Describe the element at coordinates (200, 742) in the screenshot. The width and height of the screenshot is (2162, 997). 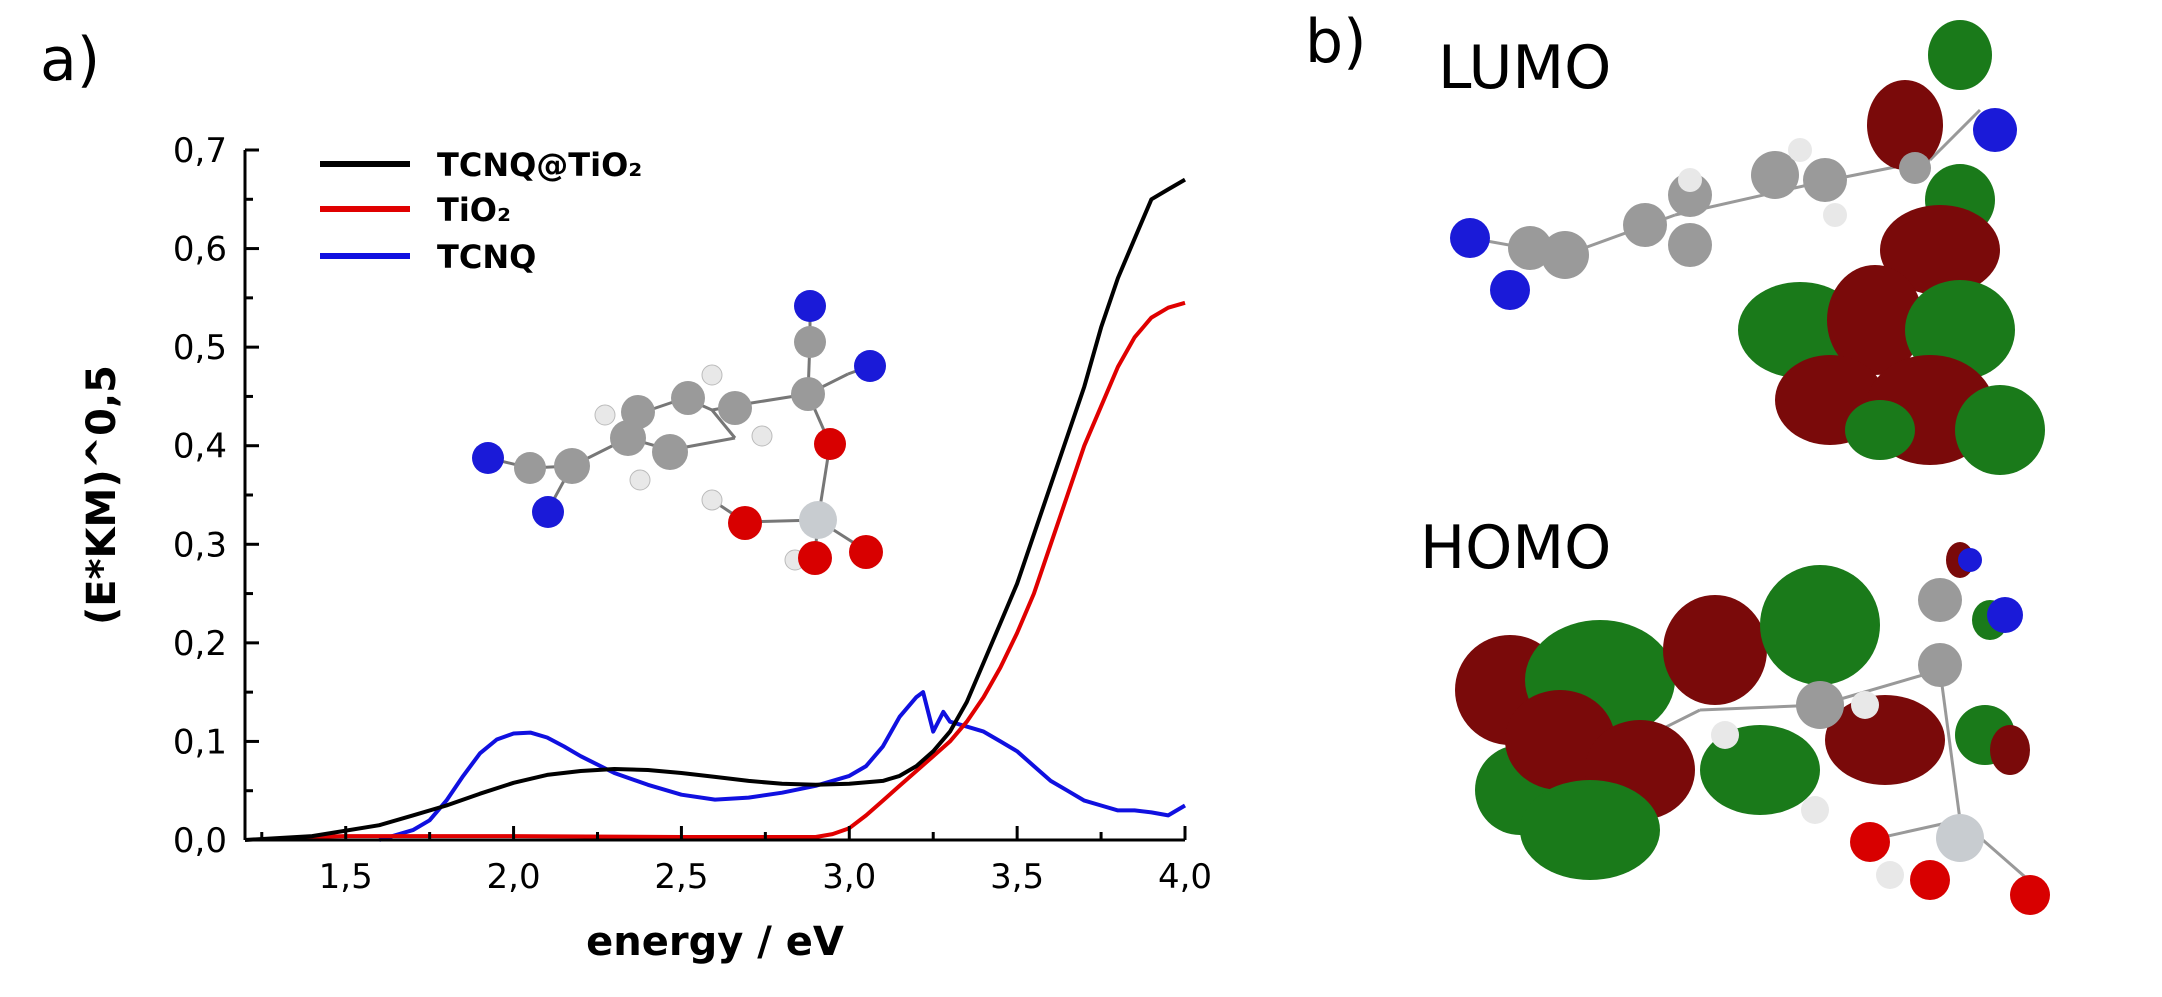
I see `y-tick-label: 0,1` at that location.